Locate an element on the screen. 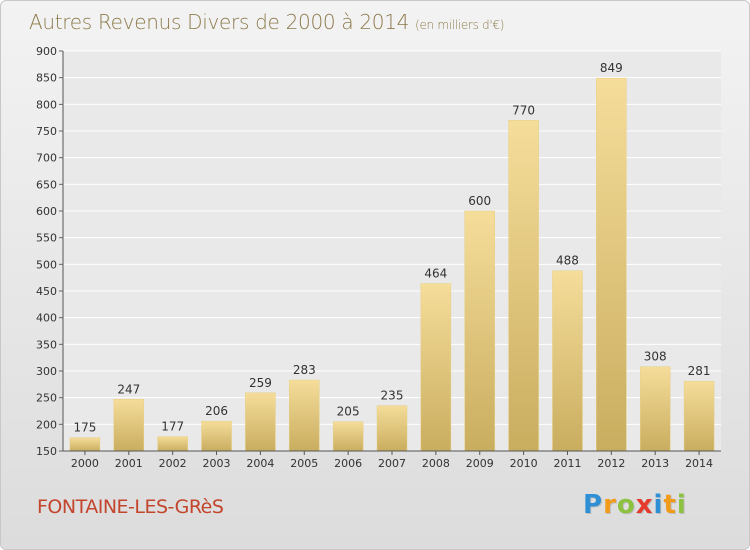 This screenshot has height=550, width=750. bar-value-label: 281 is located at coordinates (699, 371).